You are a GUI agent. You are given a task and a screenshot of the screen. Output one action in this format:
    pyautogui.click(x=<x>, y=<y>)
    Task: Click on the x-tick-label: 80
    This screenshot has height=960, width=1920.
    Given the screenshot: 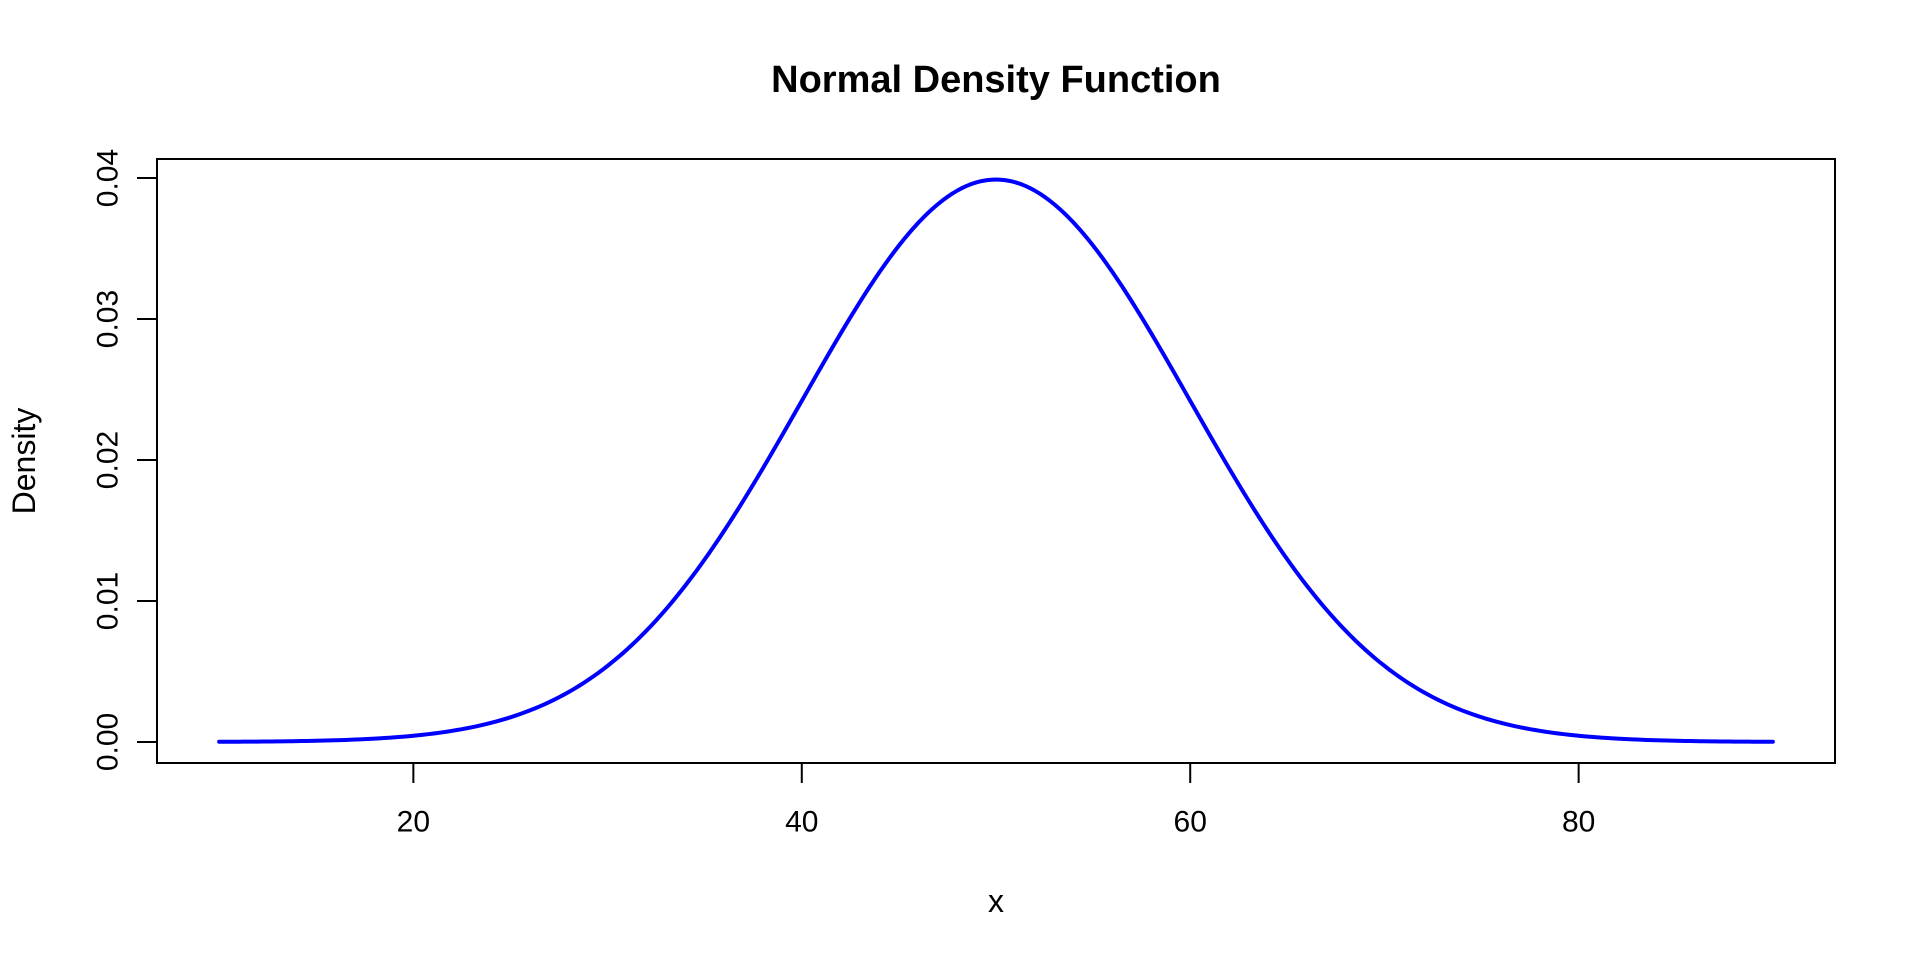 What is the action you would take?
    pyautogui.click(x=1578, y=822)
    